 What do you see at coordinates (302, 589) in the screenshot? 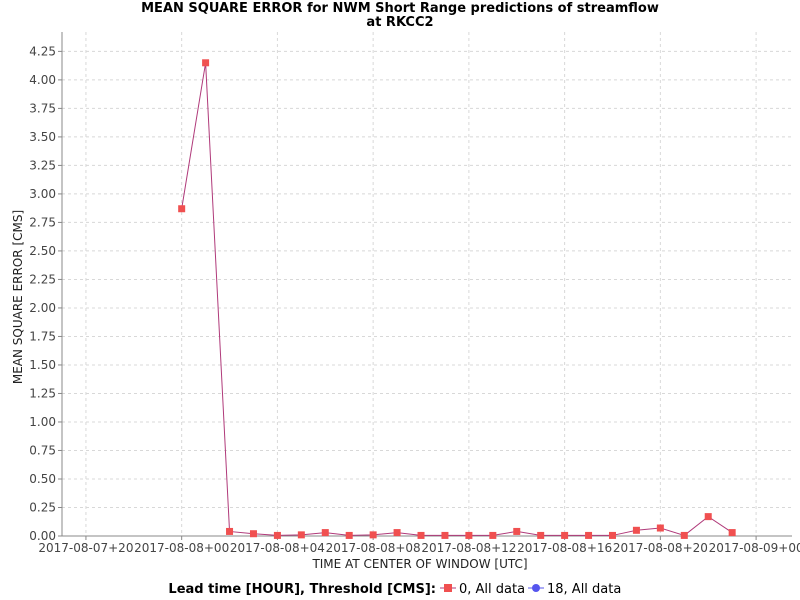
I see `legend-title: Lead time [HOUR], Threshold [CMS]:` at bounding box center [302, 589].